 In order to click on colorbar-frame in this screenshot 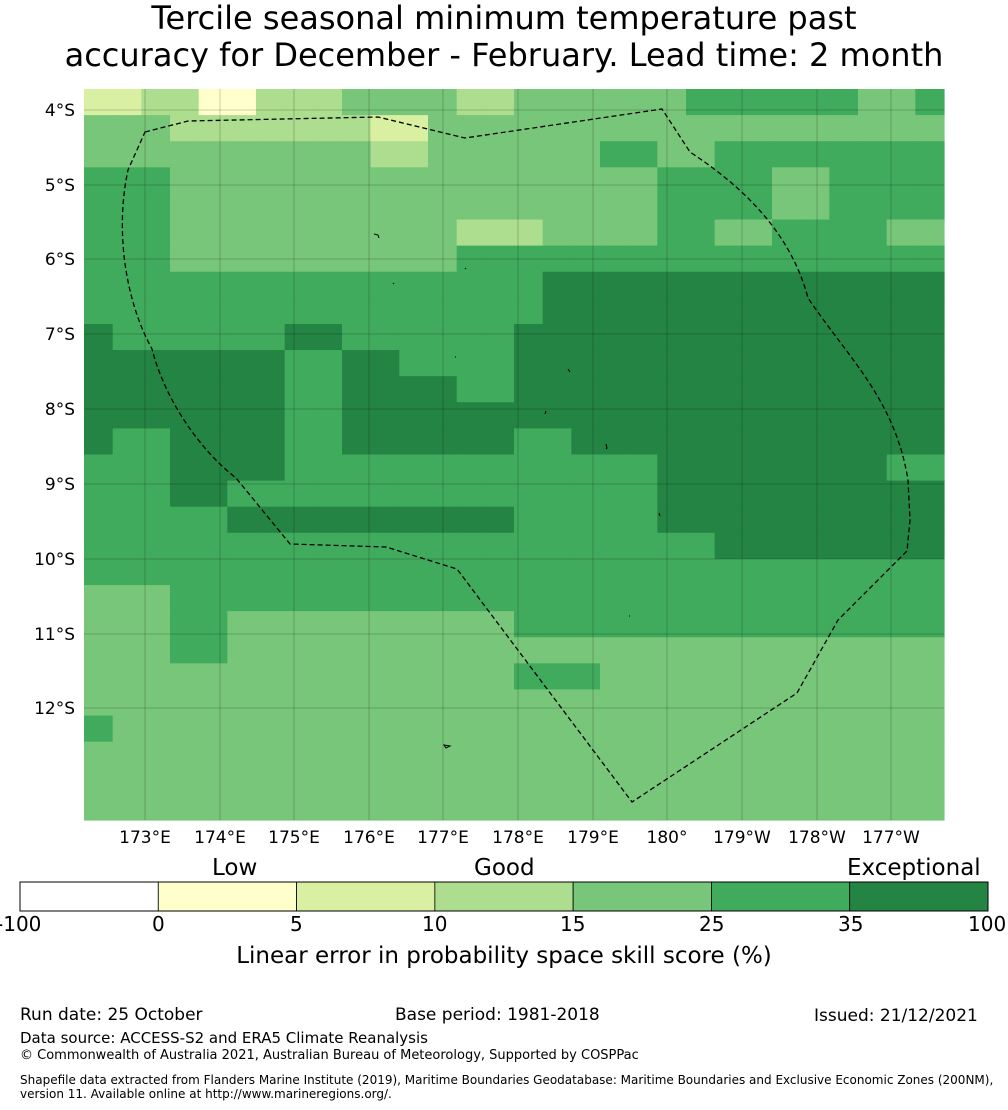, I will do `click(504, 896)`.